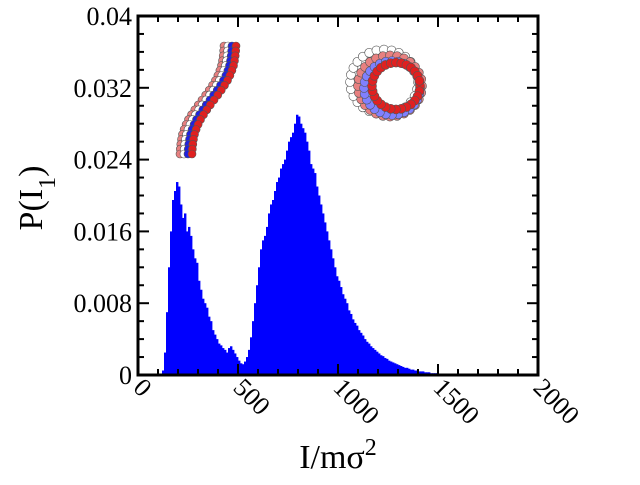 The height and width of the screenshot is (485, 640). I want to click on y-axis-title: P(I1), so click(37, 198).